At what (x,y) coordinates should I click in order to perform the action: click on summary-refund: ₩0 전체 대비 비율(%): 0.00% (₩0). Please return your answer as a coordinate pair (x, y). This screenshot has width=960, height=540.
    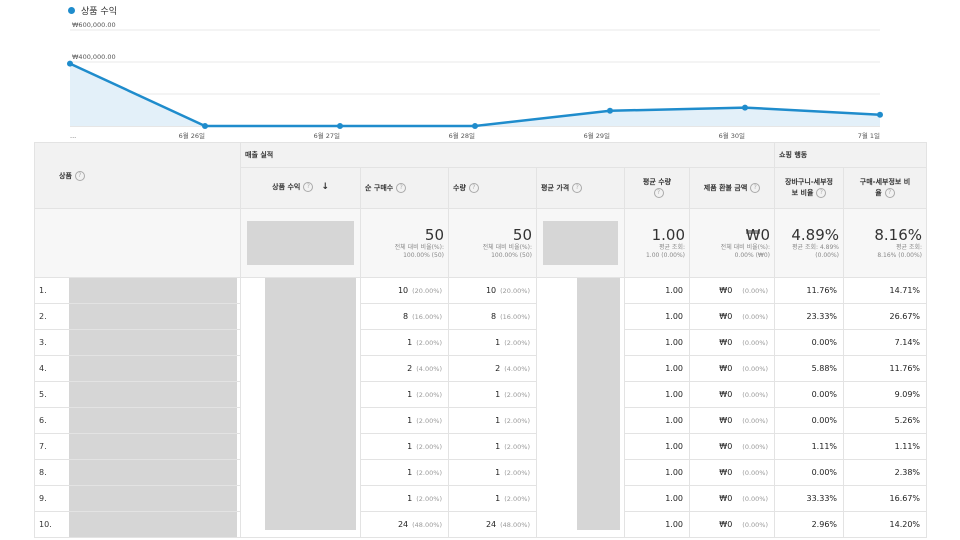
    Looking at the image, I should click on (732, 243).